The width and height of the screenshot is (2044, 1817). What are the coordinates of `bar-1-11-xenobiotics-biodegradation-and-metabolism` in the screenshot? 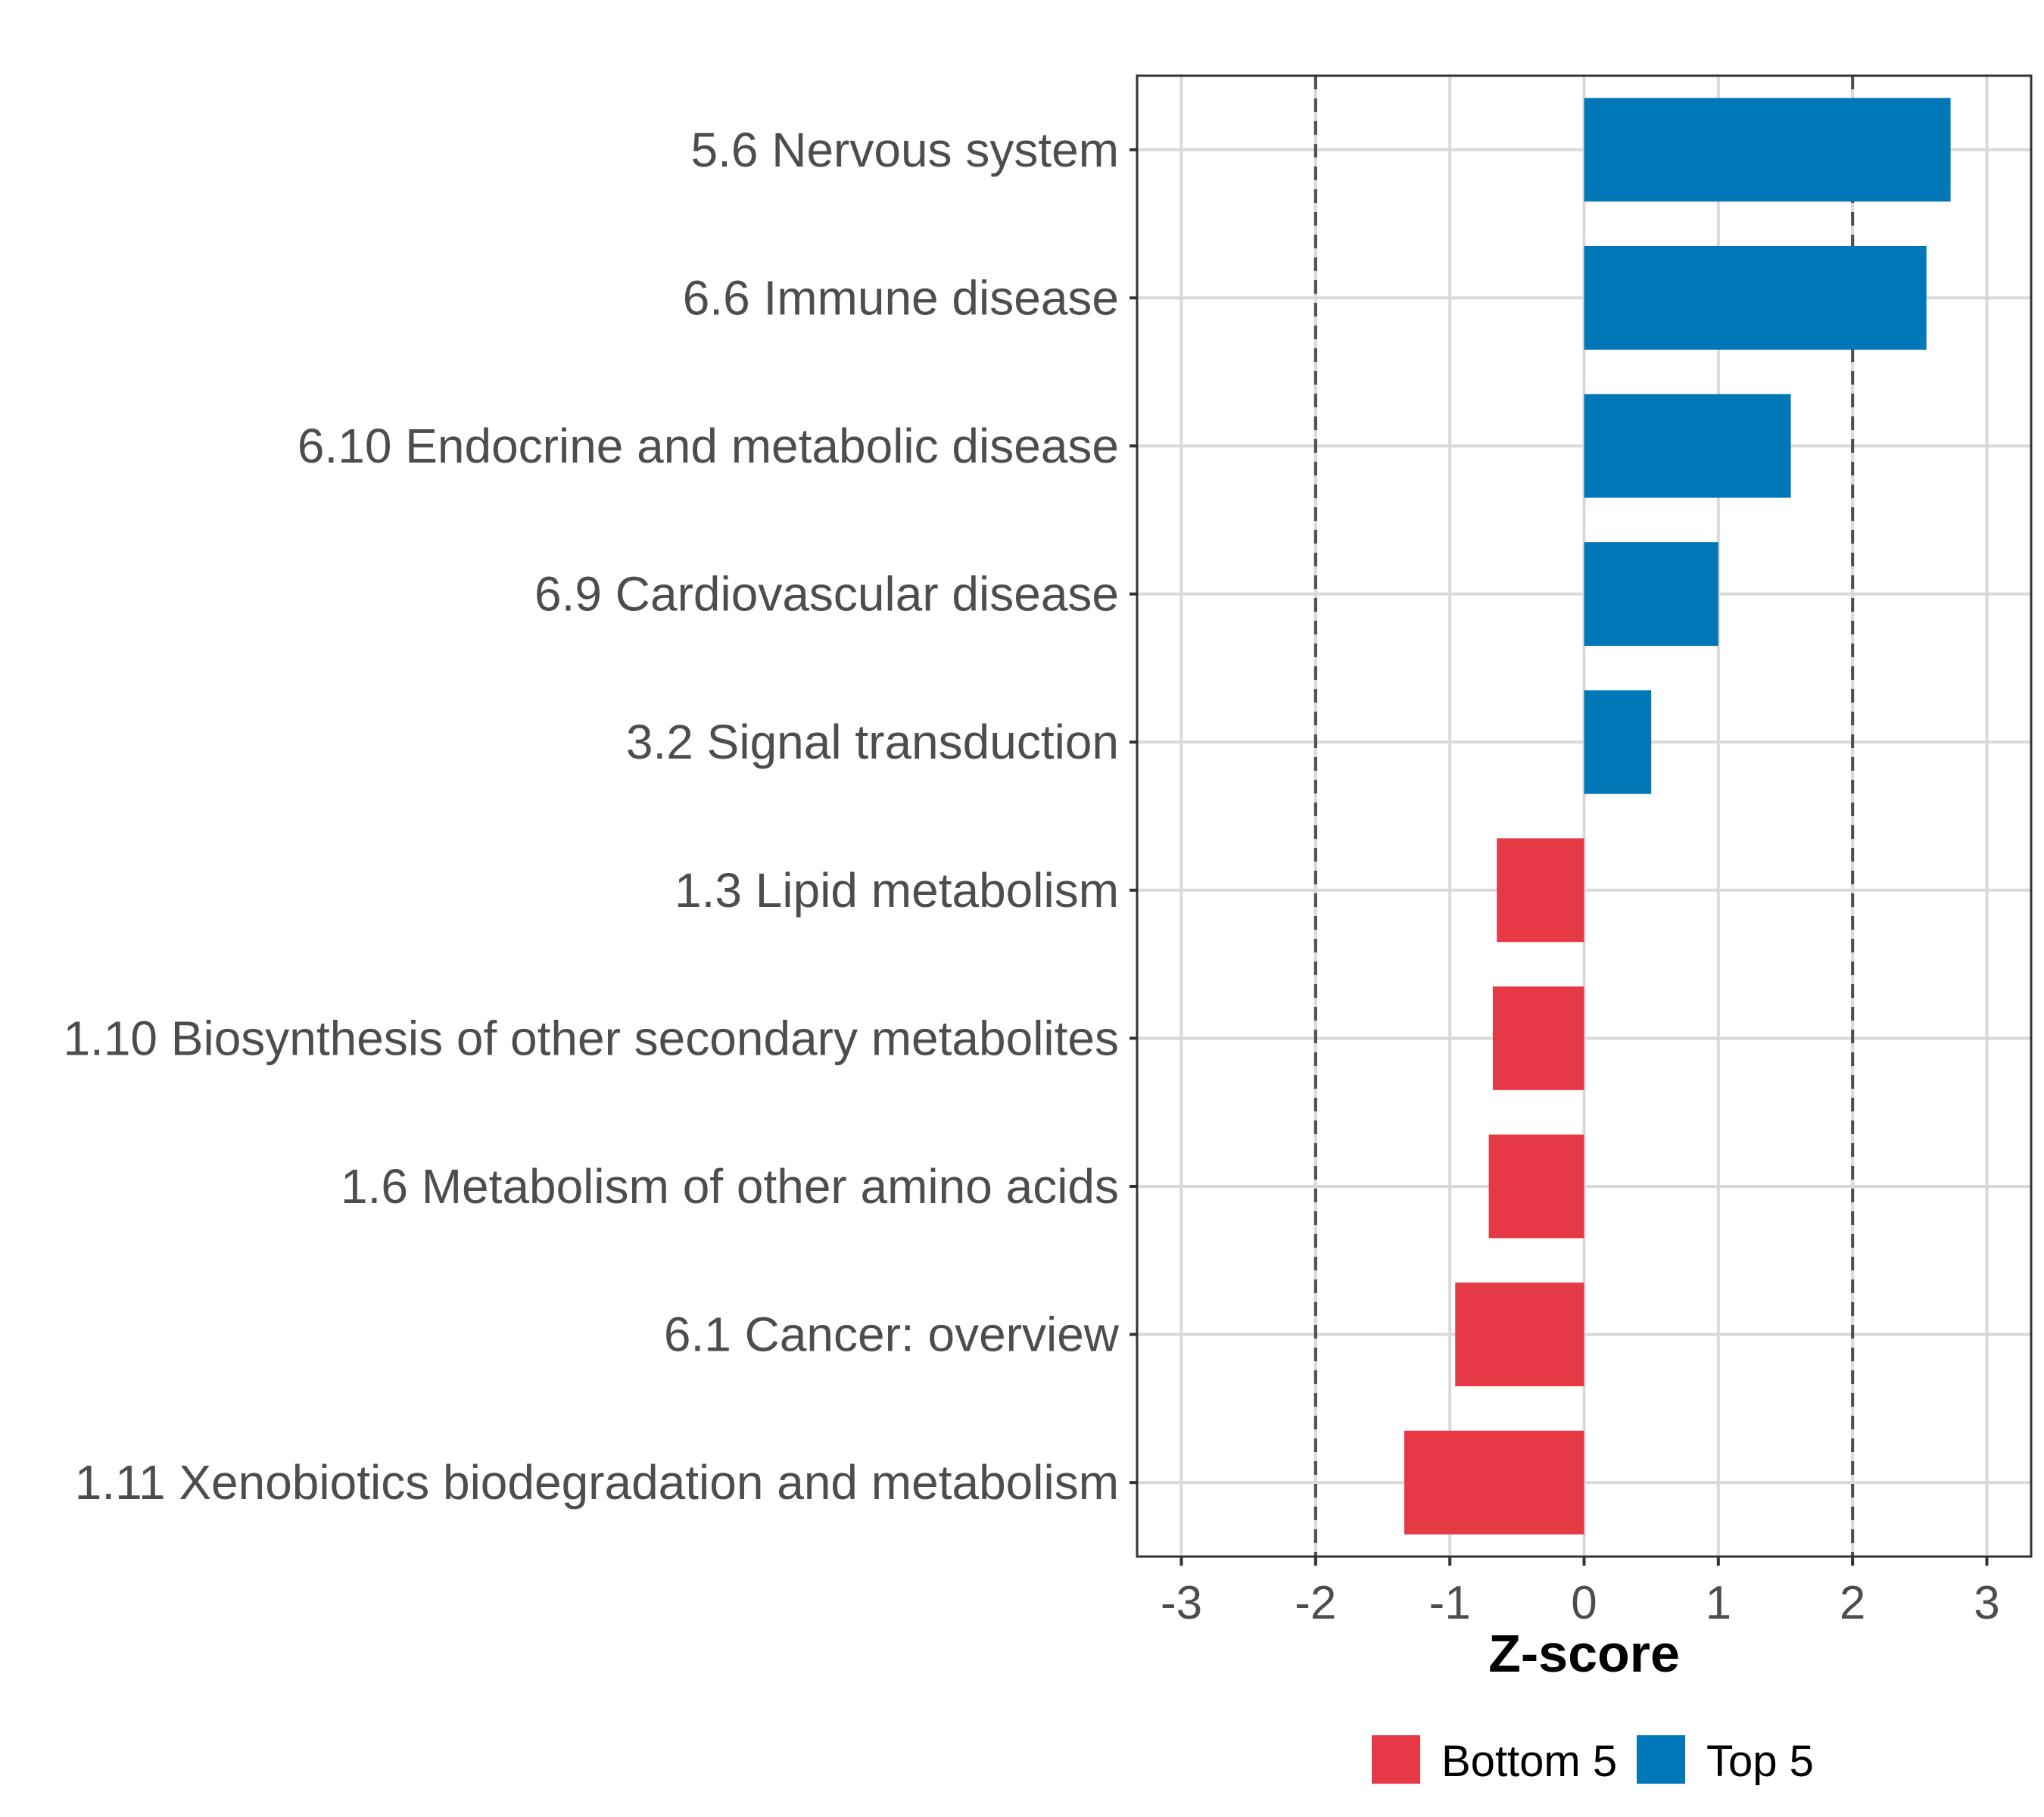 It's located at (1494, 1482).